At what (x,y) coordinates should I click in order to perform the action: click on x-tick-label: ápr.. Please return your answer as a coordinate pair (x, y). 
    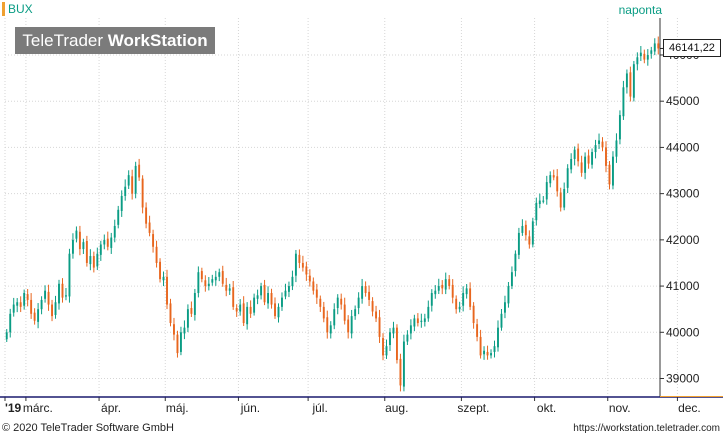
    Looking at the image, I should click on (111, 408).